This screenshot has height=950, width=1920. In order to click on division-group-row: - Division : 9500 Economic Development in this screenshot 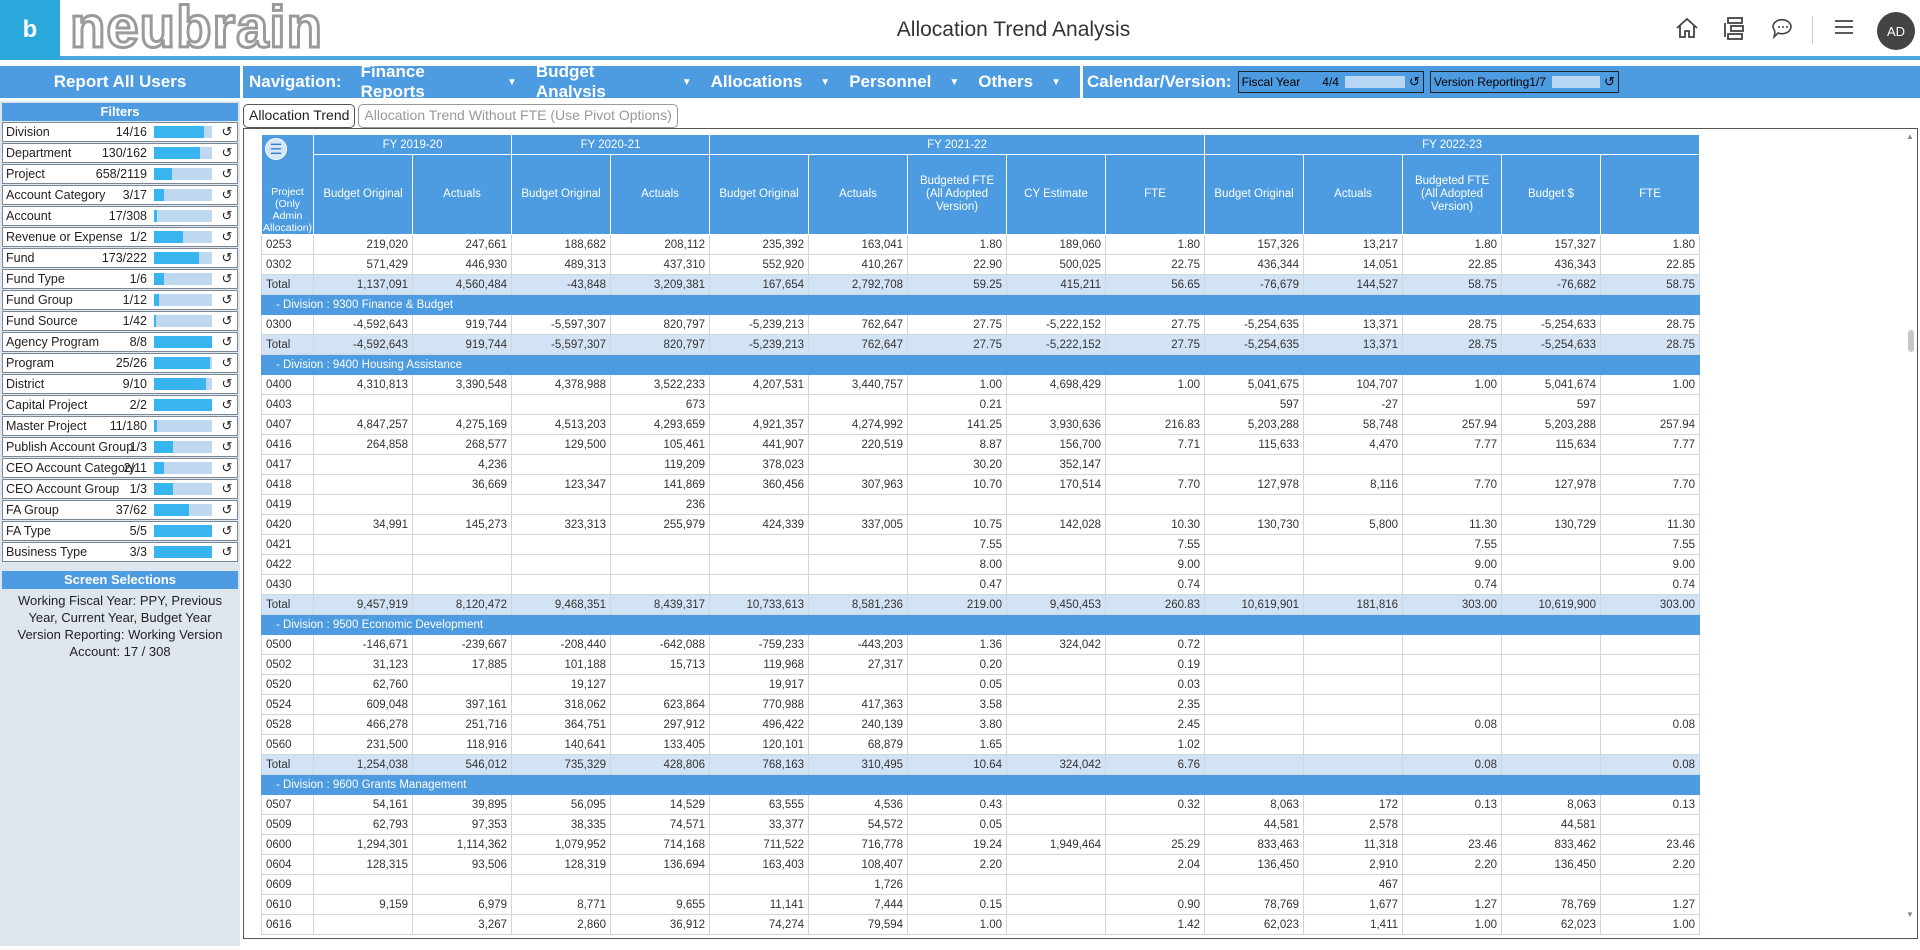, I will do `click(980, 624)`.